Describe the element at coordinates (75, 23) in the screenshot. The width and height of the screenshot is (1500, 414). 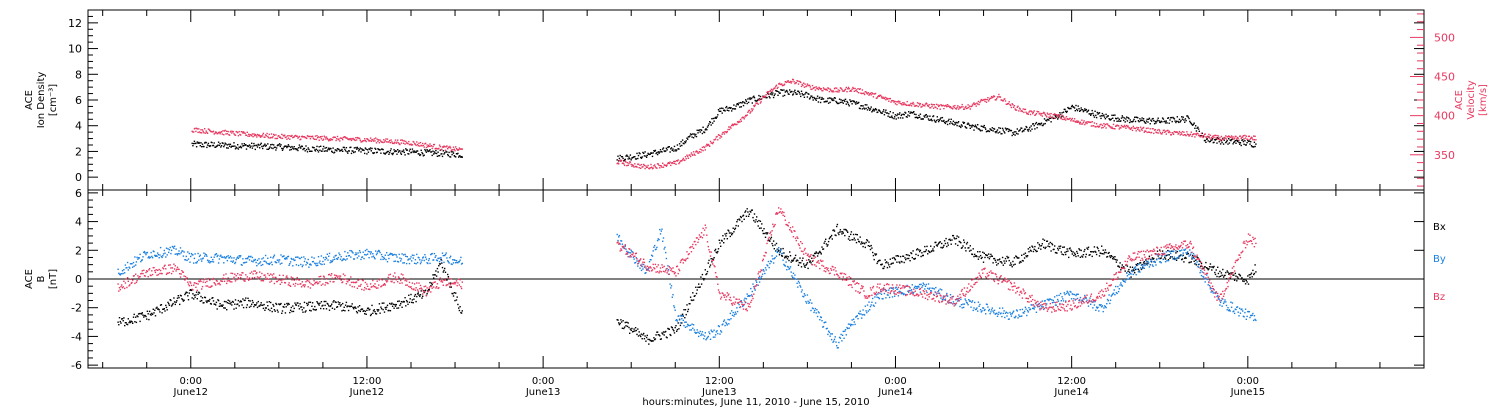
I see `top-left-tick-label: 12` at that location.